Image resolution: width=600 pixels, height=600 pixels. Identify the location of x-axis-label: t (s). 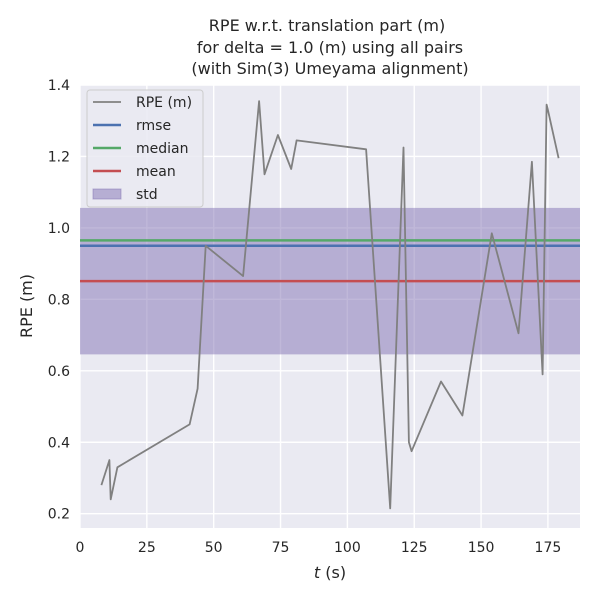
(330, 572).